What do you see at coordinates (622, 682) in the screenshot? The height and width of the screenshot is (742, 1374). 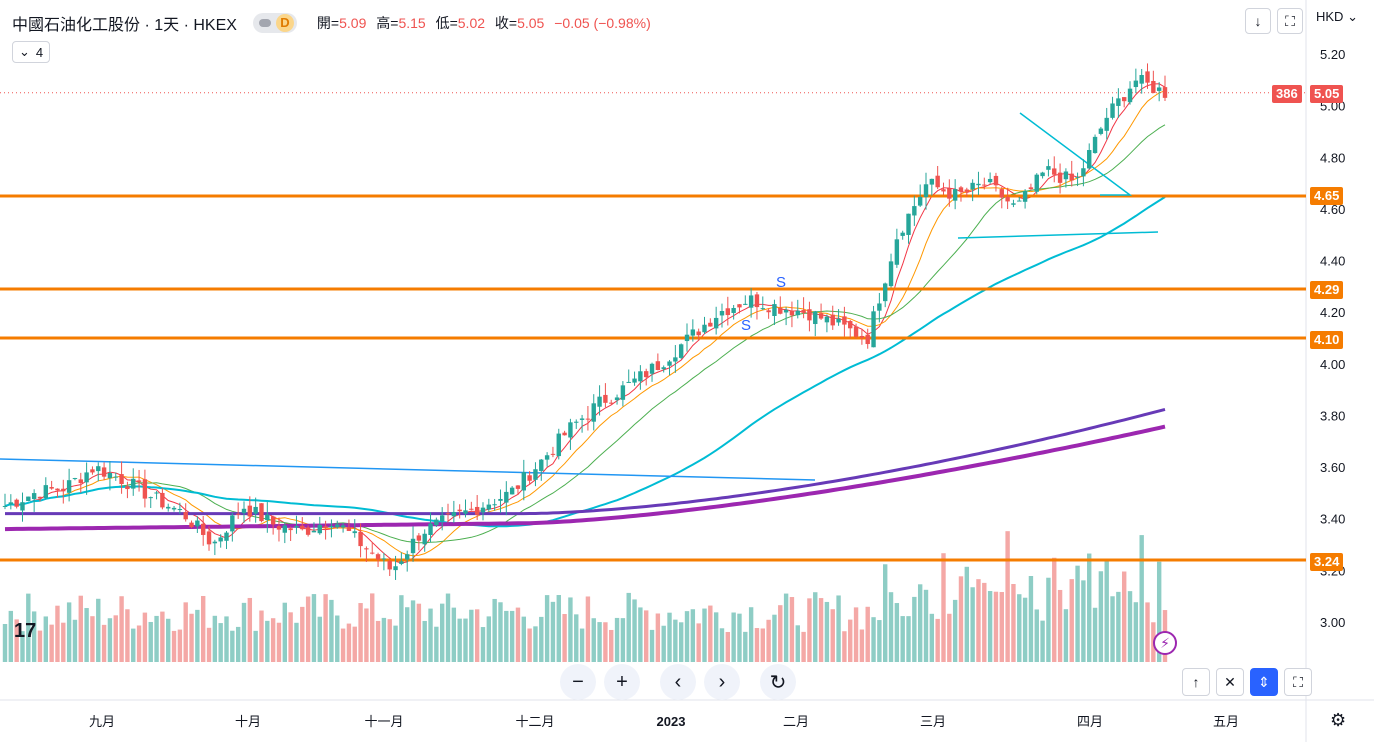 I see `zoom-in-button: +` at bounding box center [622, 682].